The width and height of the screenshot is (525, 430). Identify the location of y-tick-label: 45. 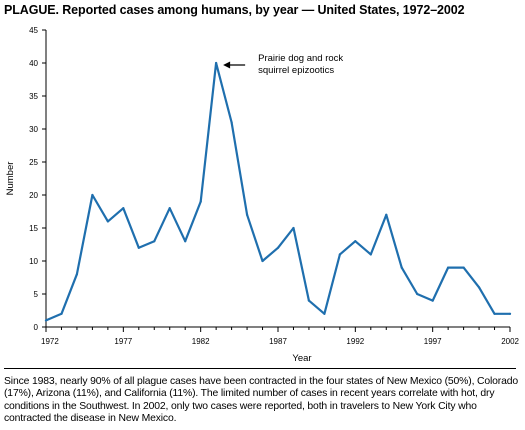
(33, 30).